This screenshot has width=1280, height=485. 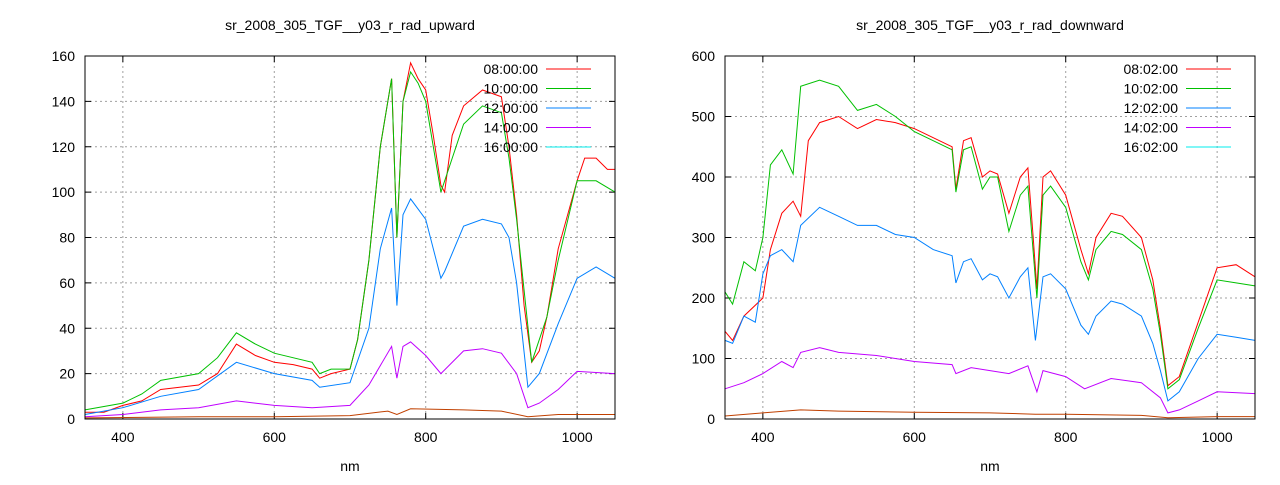 What do you see at coordinates (1151, 108) in the screenshot?
I see `legend-label: 12:02:00` at bounding box center [1151, 108].